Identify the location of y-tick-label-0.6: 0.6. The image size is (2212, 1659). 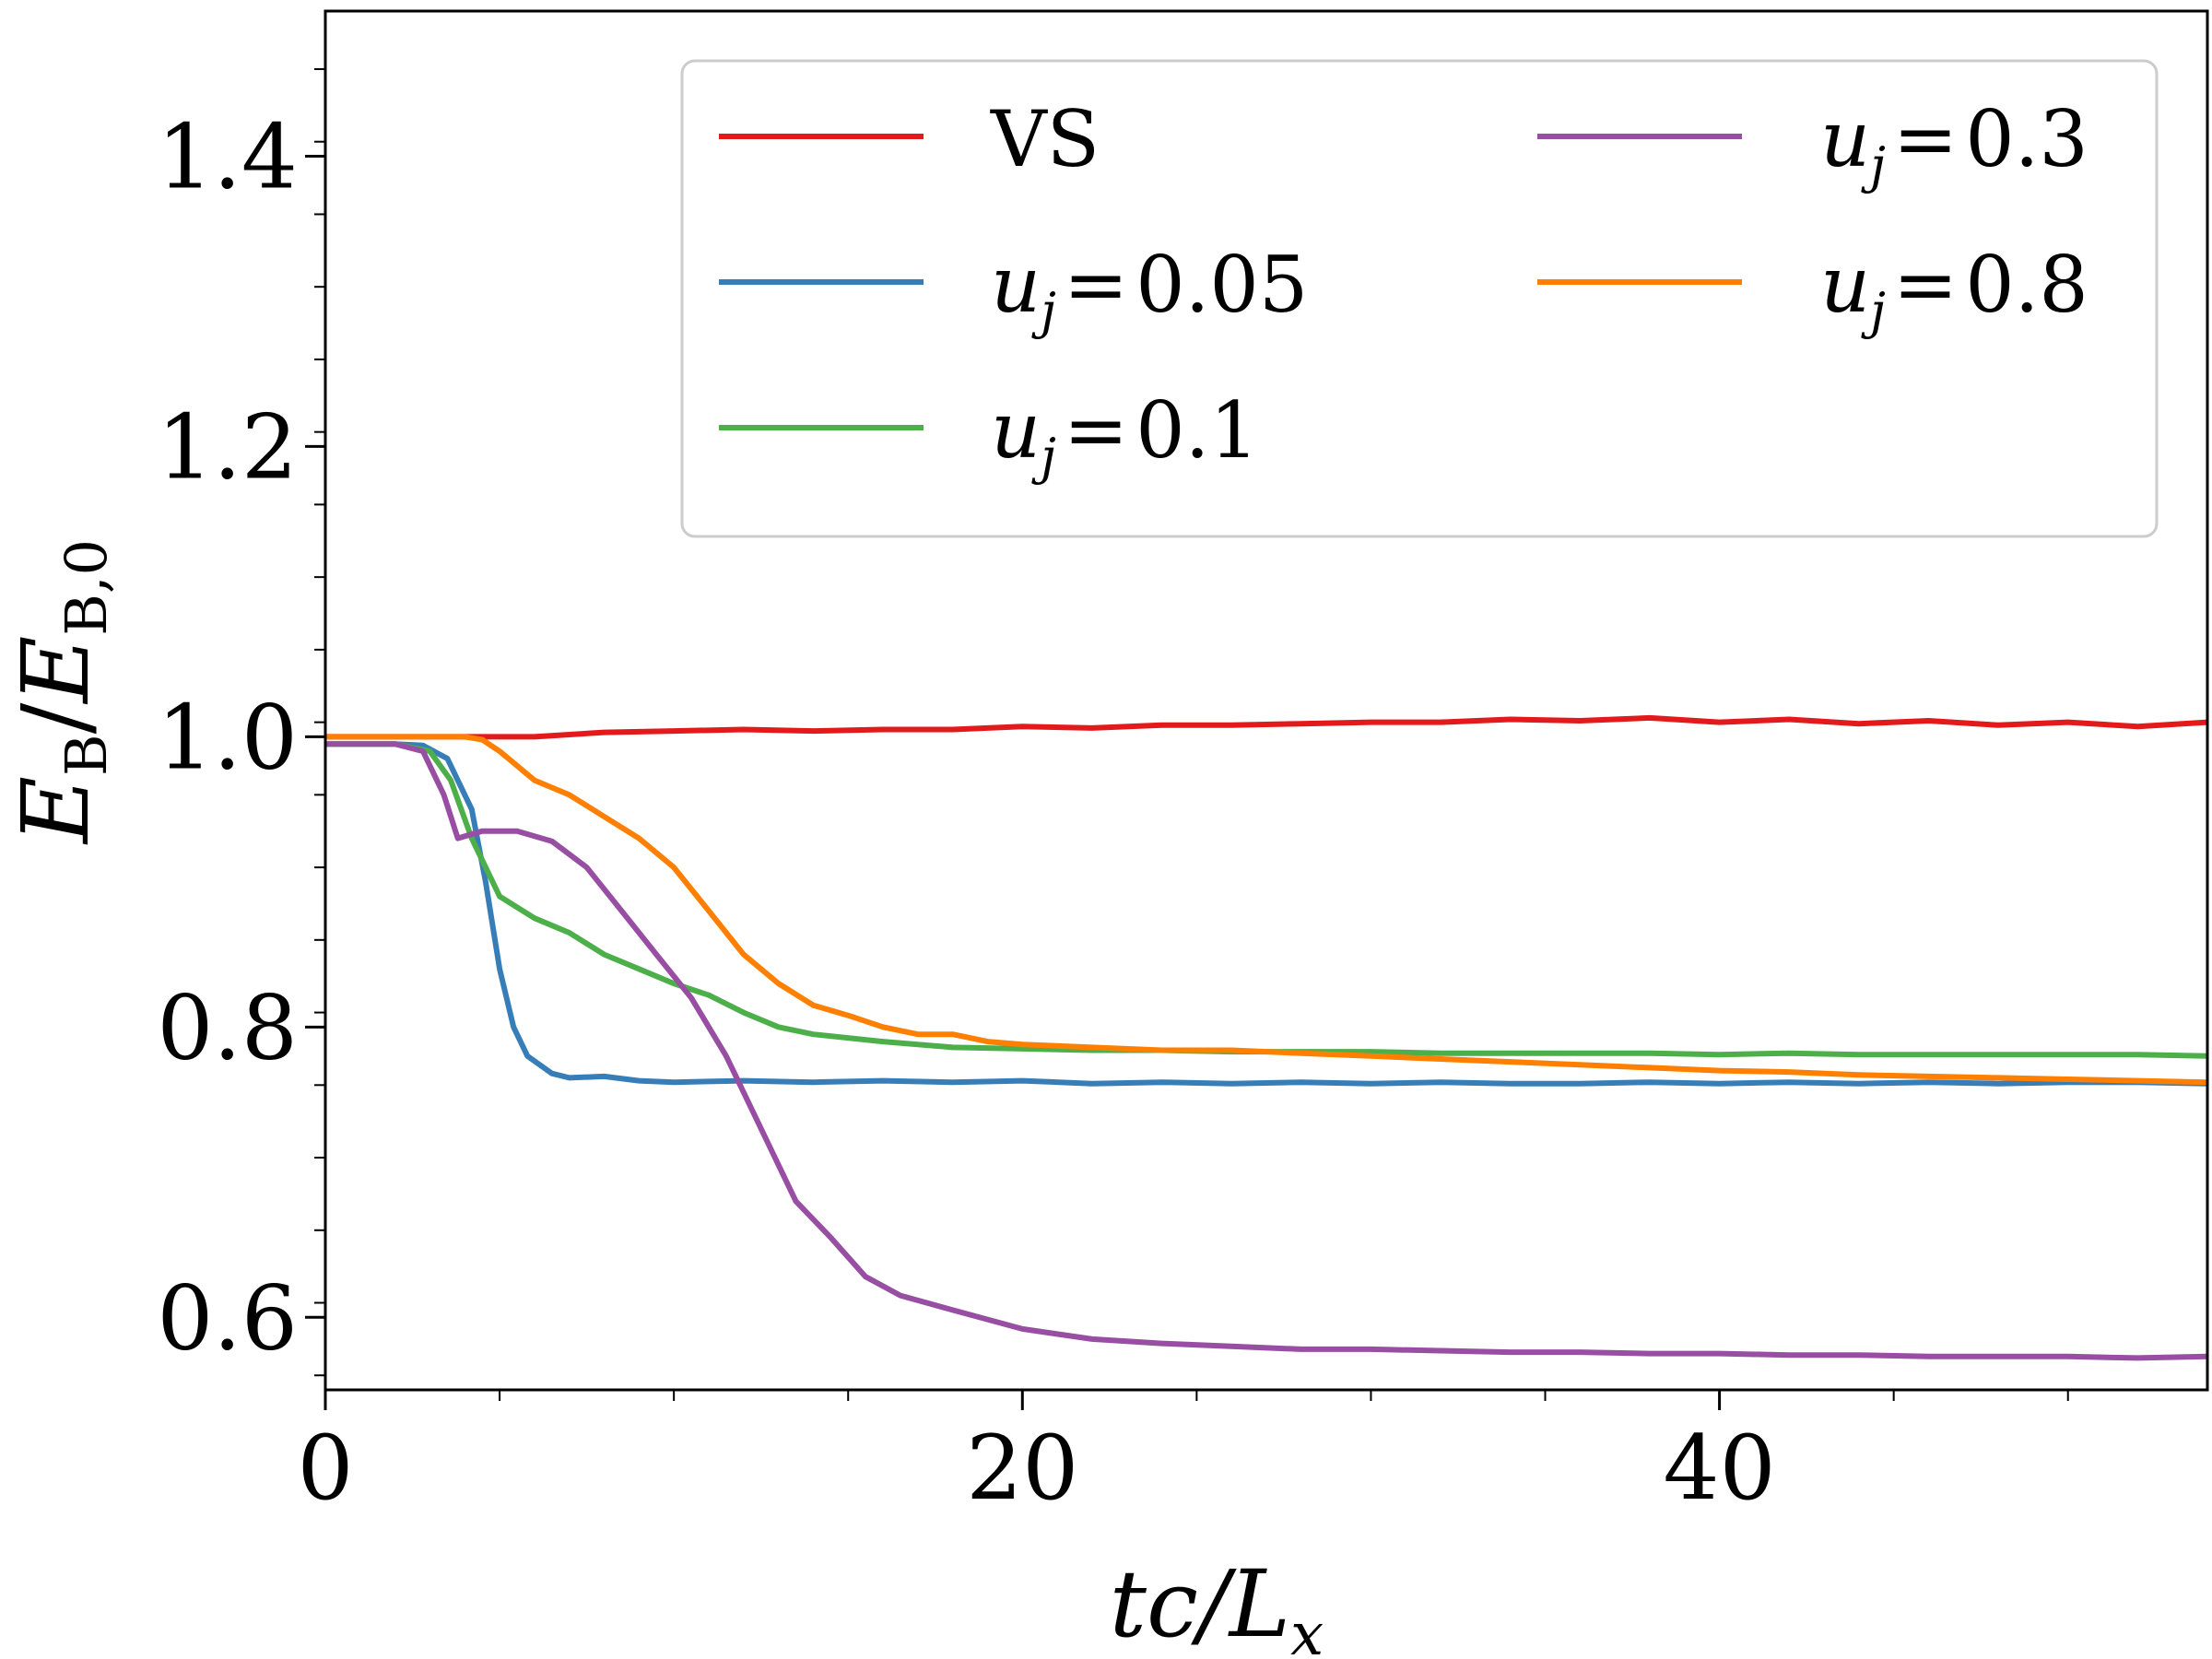
(227, 1318).